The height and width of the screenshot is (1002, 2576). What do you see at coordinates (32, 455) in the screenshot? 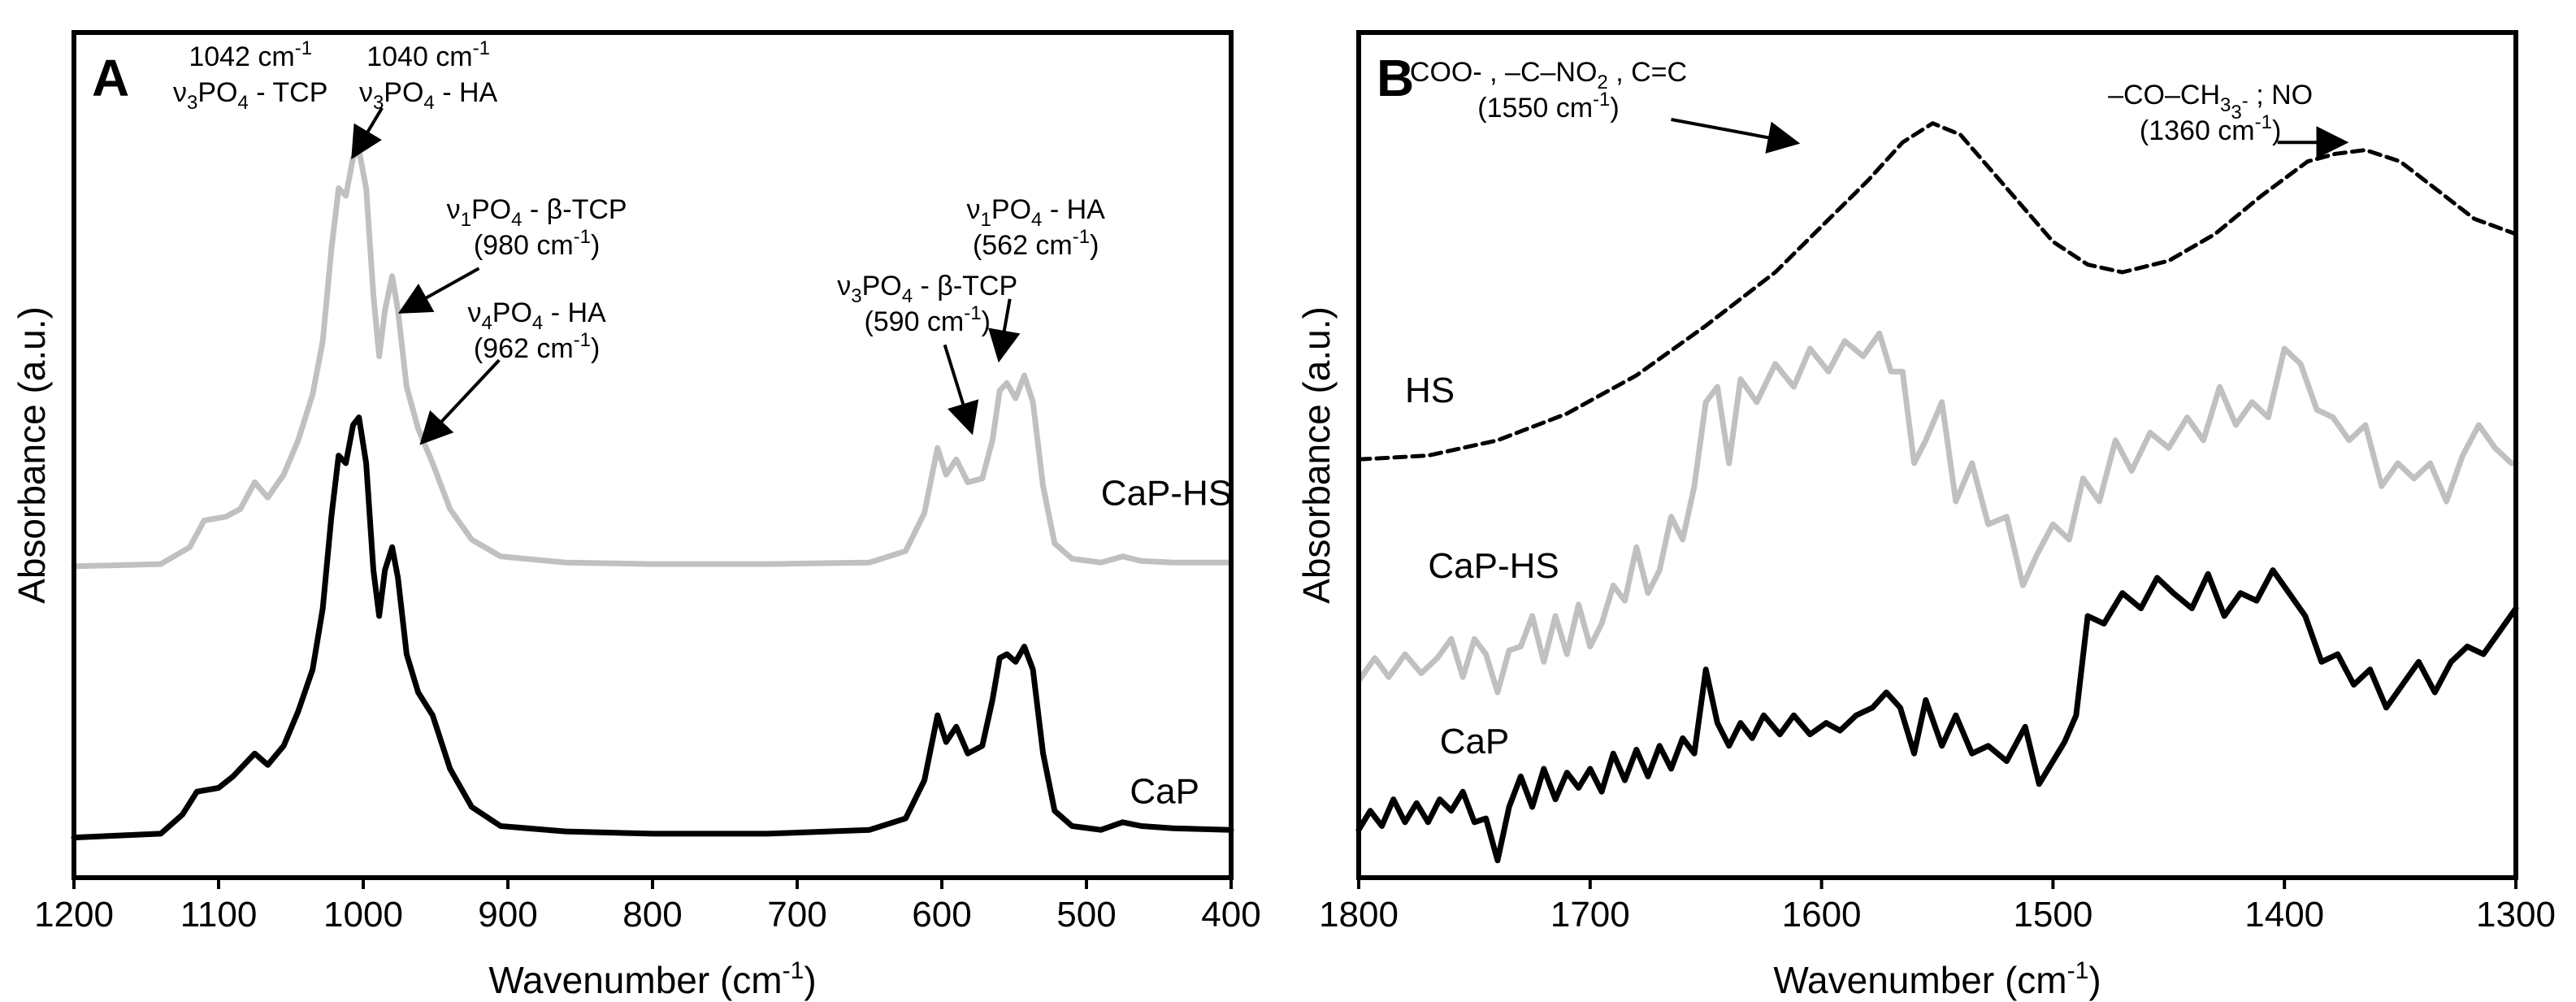
I see `panel-a-y-axis-title: Absorbance (a.u.)` at bounding box center [32, 455].